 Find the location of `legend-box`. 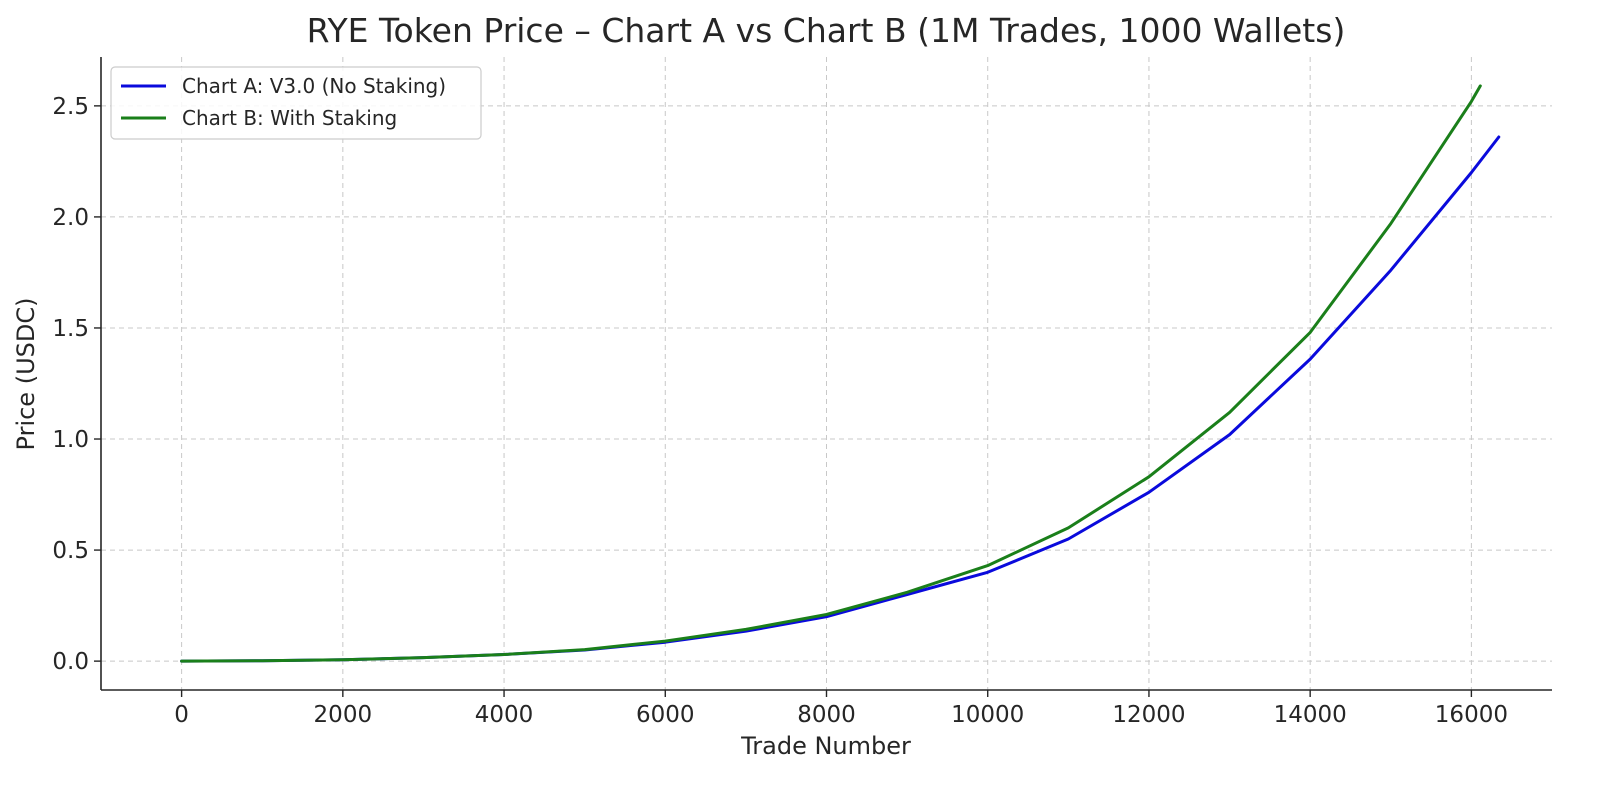

legend-box is located at coordinates (296, 103).